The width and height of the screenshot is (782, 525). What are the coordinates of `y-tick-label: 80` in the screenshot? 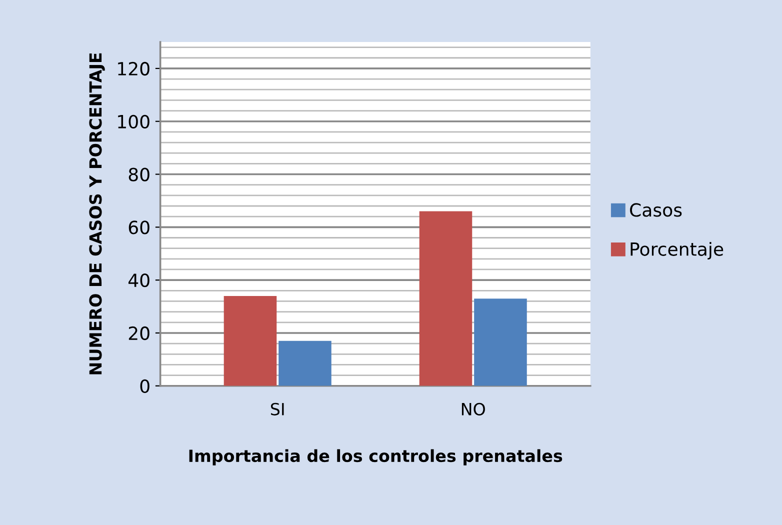 It's located at (139, 175).